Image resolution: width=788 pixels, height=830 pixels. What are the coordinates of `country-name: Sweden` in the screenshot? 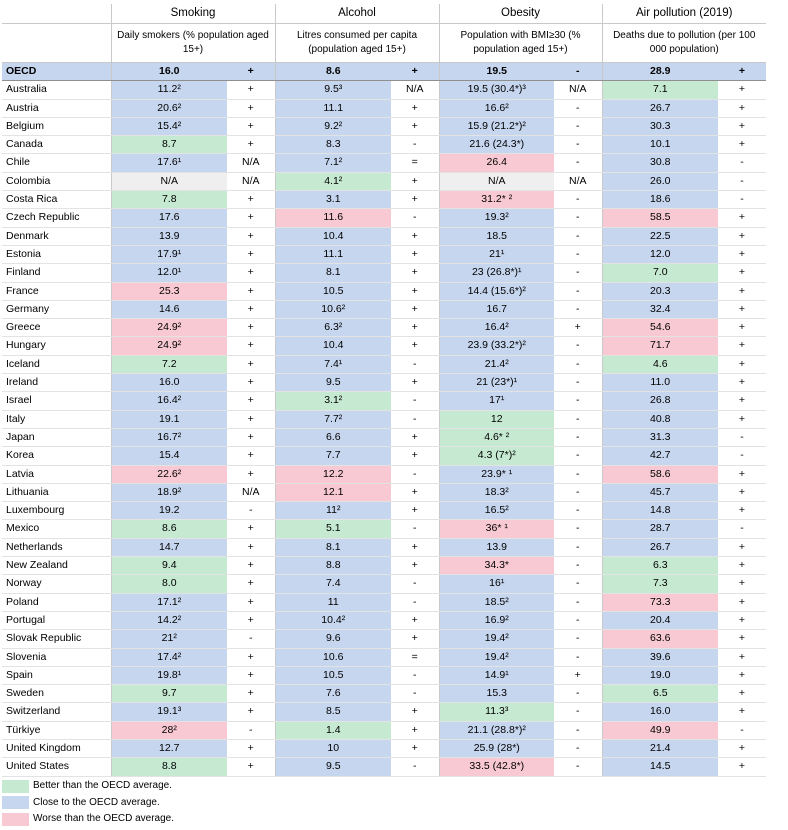 It's located at (56, 694).